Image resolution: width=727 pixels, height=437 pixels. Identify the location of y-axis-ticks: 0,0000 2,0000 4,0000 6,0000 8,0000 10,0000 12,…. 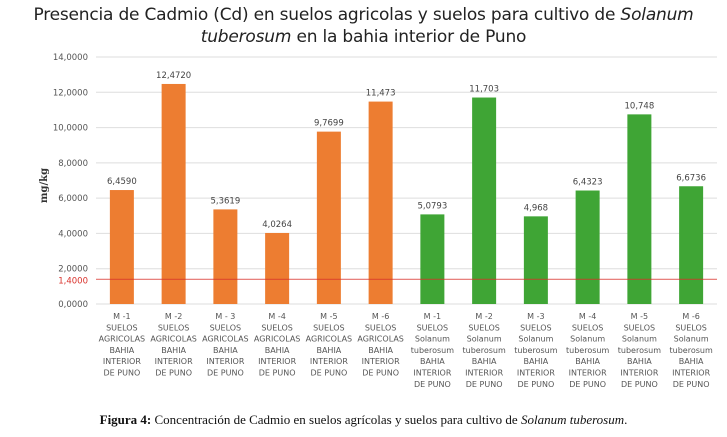
(70, 181).